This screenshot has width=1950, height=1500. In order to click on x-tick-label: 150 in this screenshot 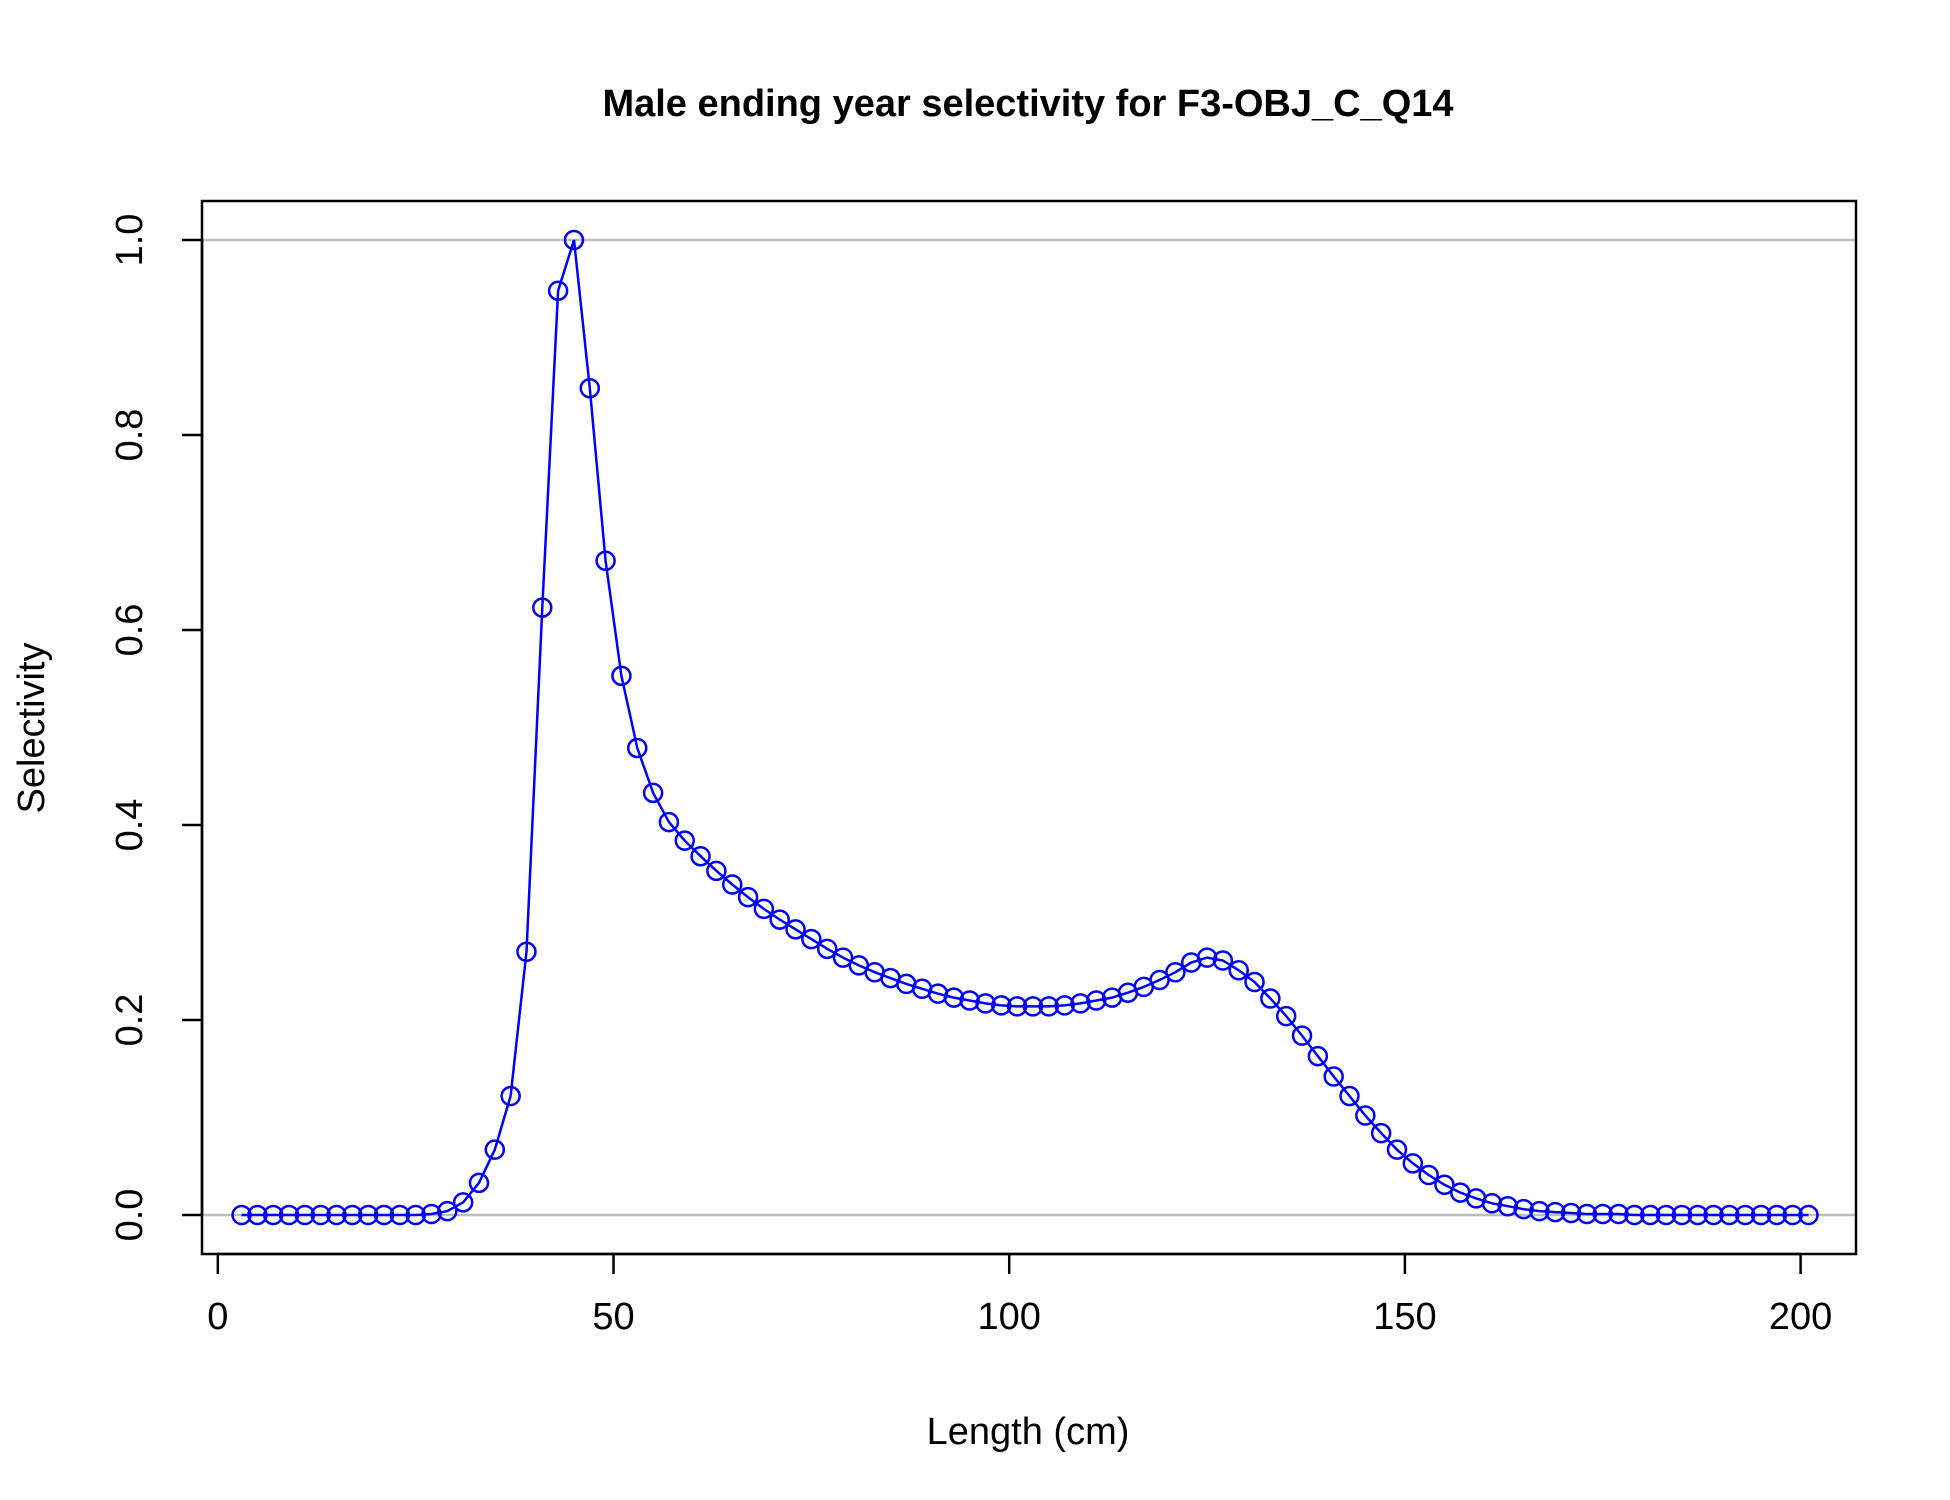, I will do `click(1404, 1317)`.